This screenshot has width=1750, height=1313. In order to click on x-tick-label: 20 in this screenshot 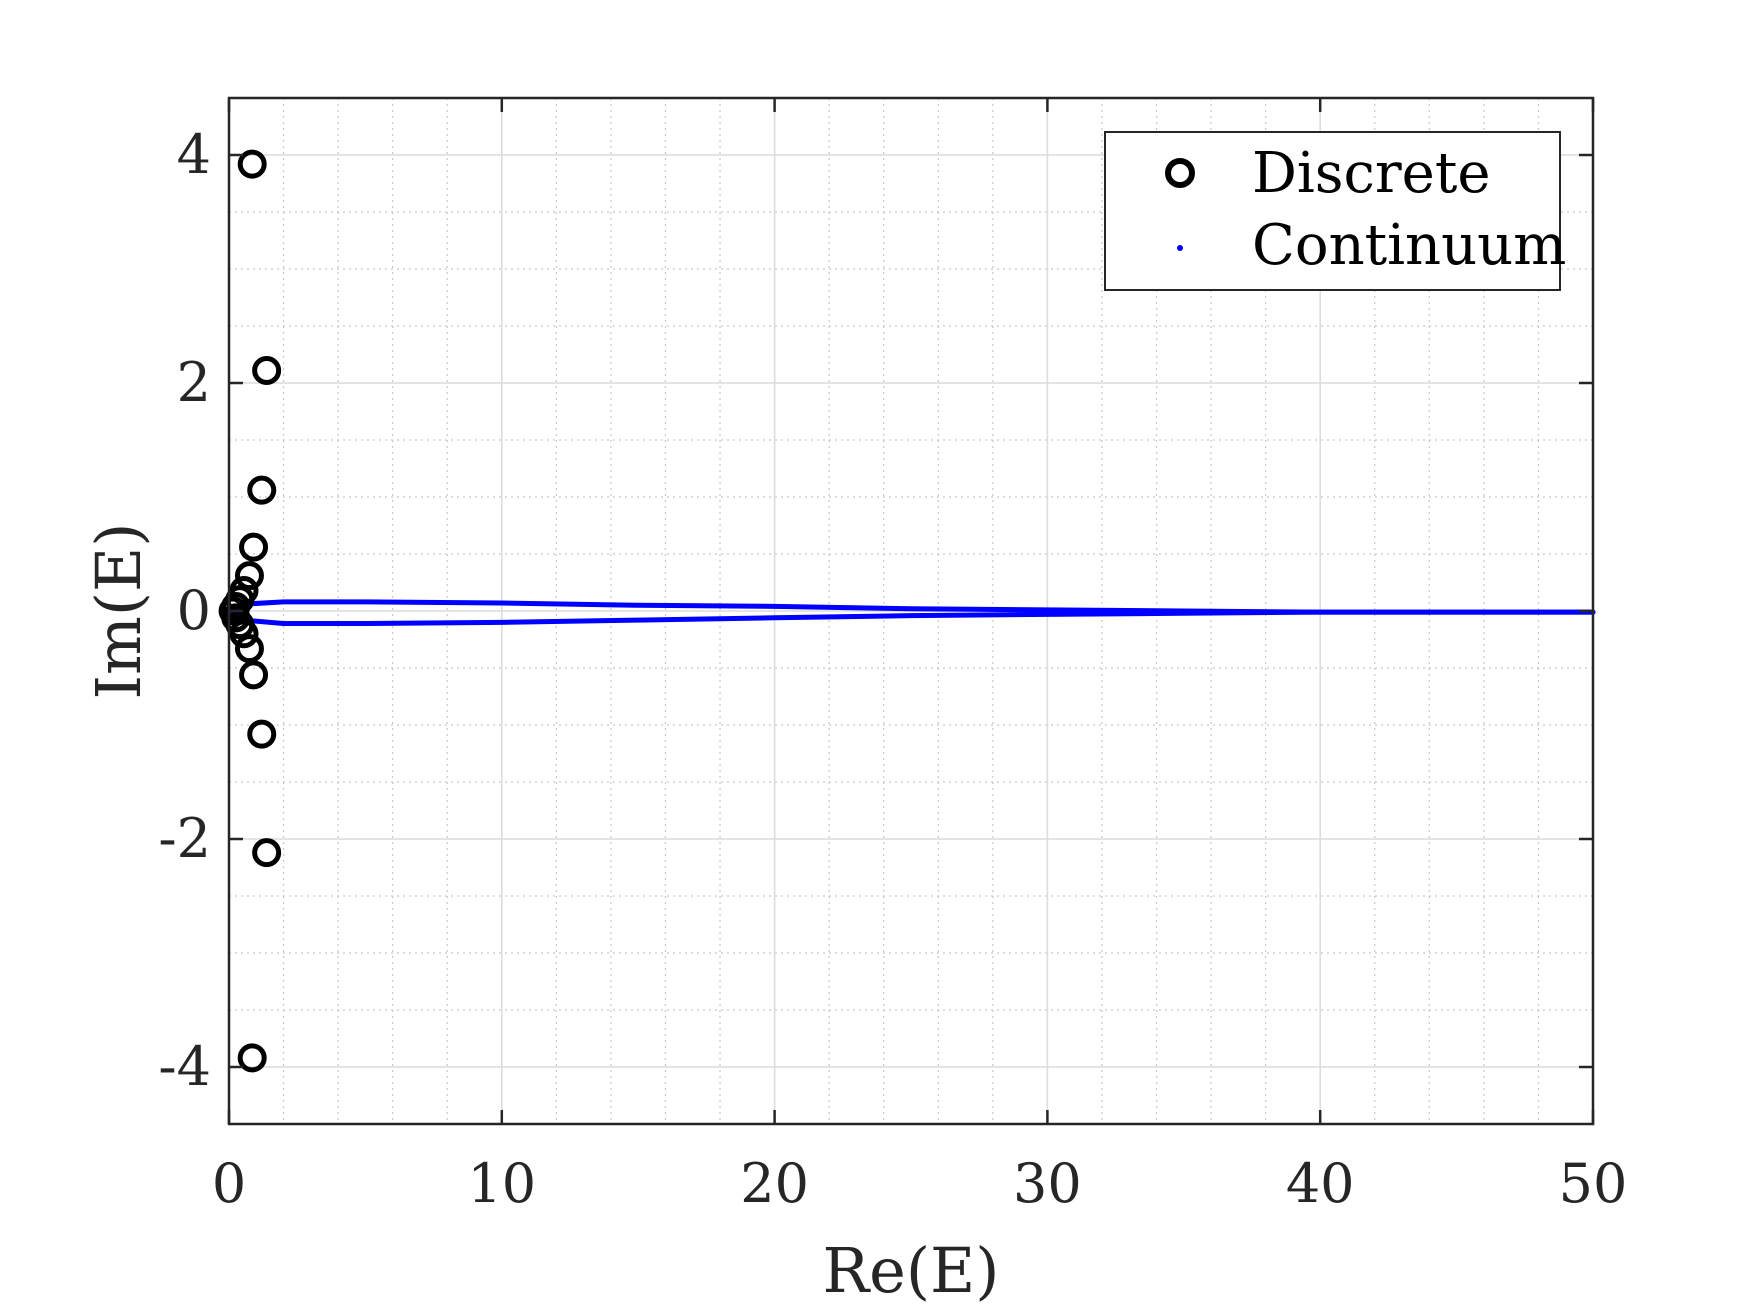, I will do `click(774, 1183)`.